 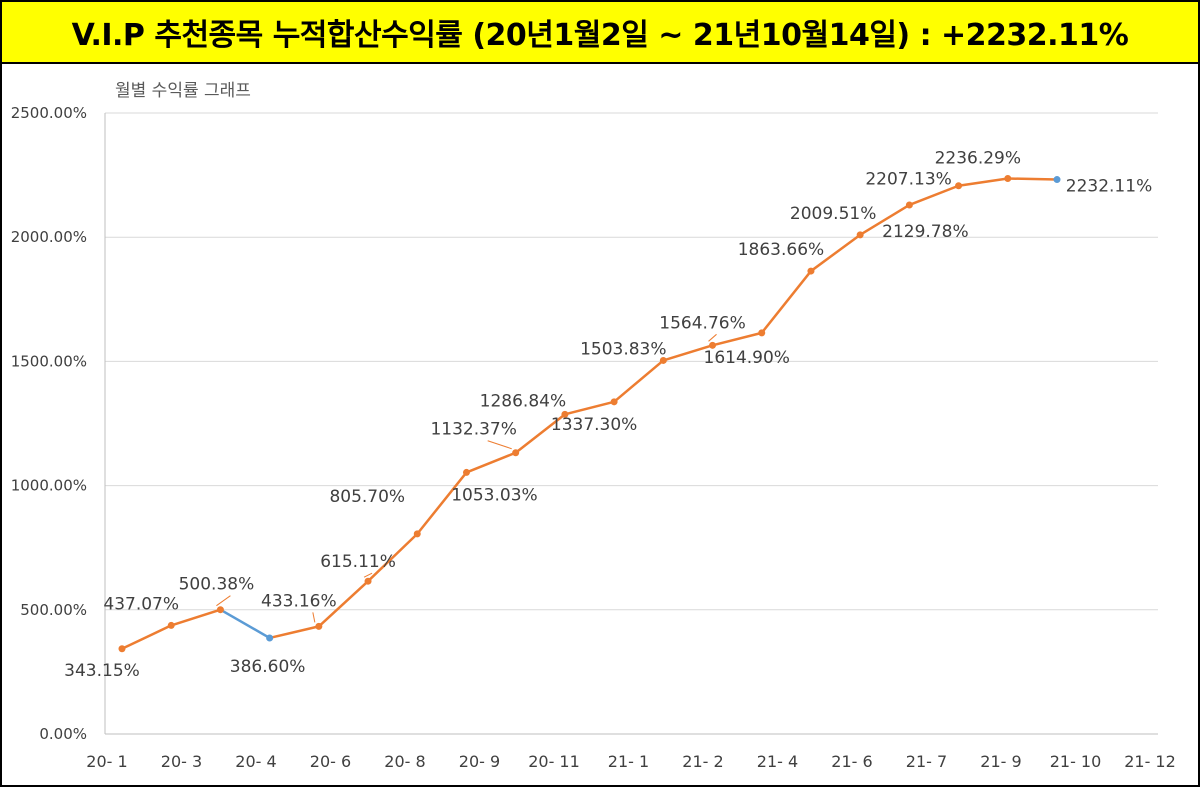 What do you see at coordinates (255, 761) in the screenshot?
I see `x-tick-label: 20- 4` at bounding box center [255, 761].